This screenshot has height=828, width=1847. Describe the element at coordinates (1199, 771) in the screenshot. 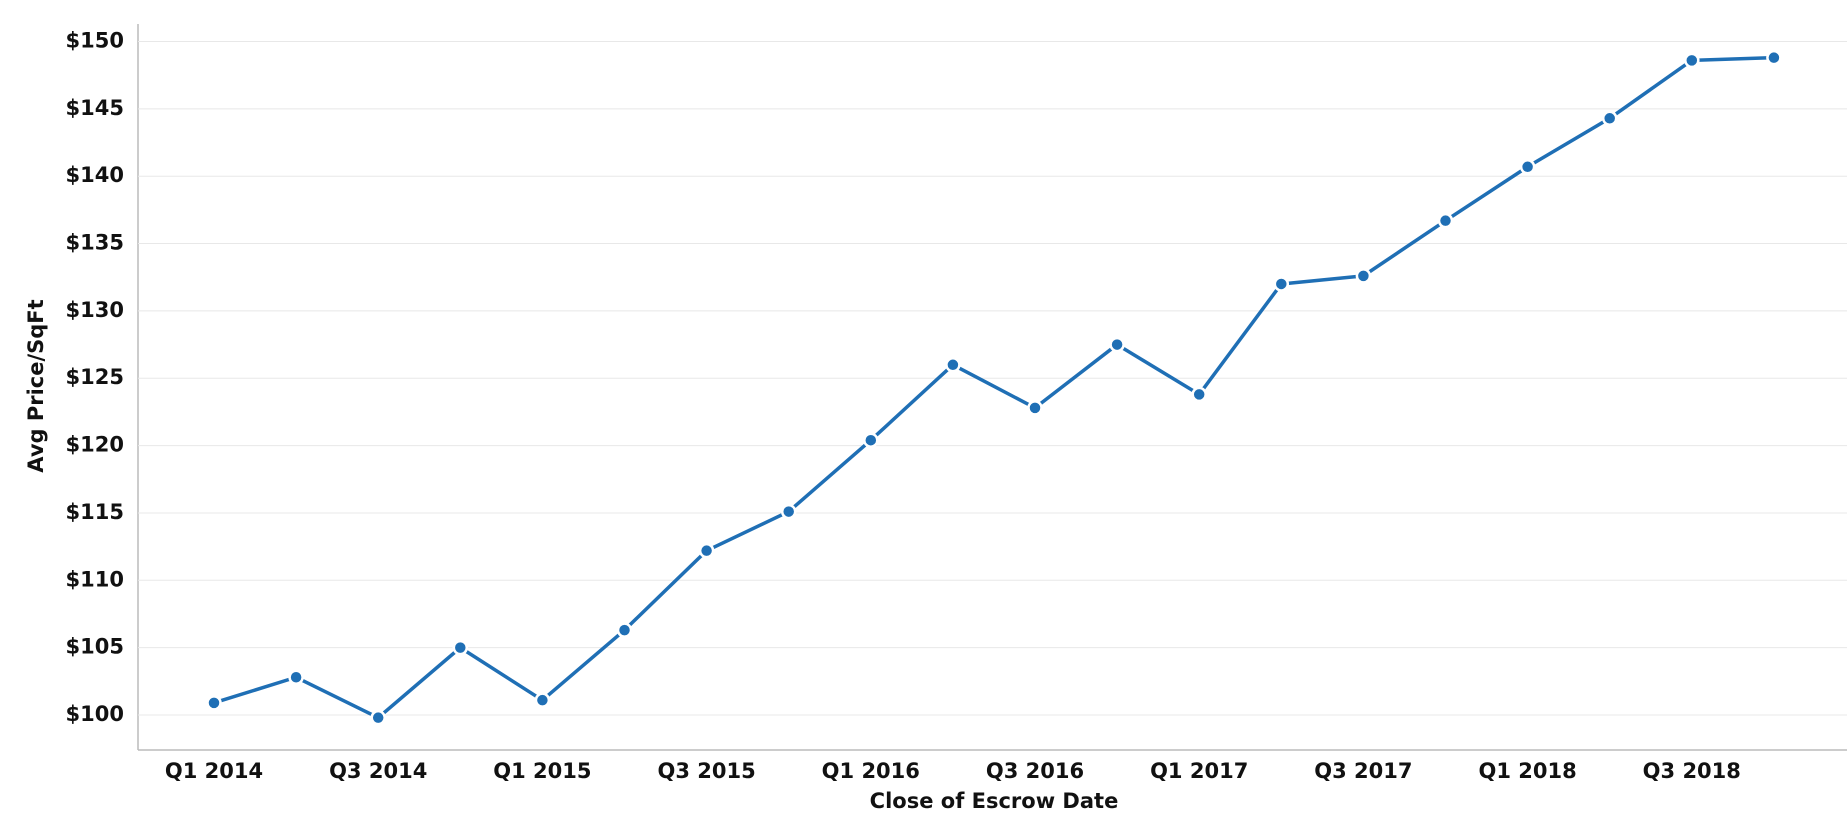

I see `x-tick-label: Q1 2017` at that location.